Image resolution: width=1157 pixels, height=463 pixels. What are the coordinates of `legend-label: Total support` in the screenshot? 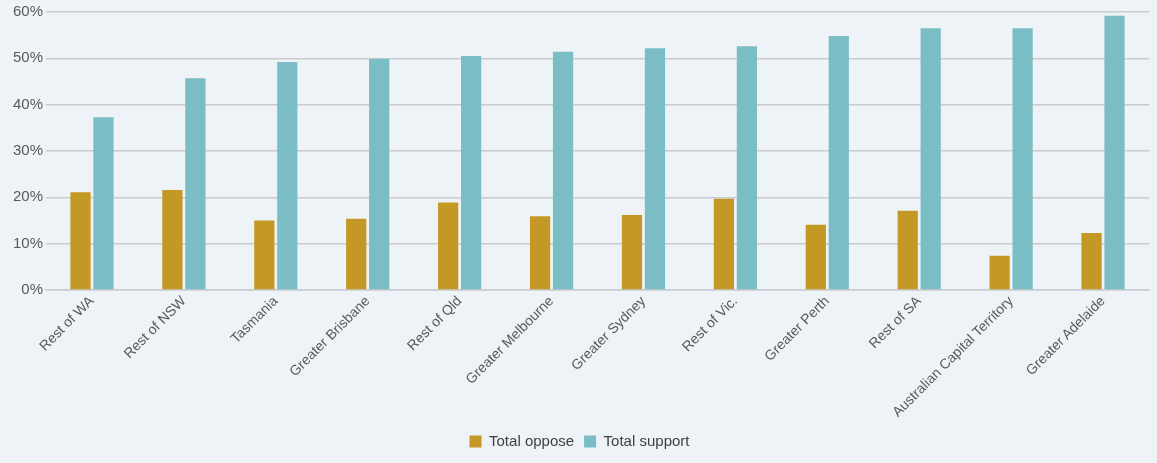 It's located at (647, 440).